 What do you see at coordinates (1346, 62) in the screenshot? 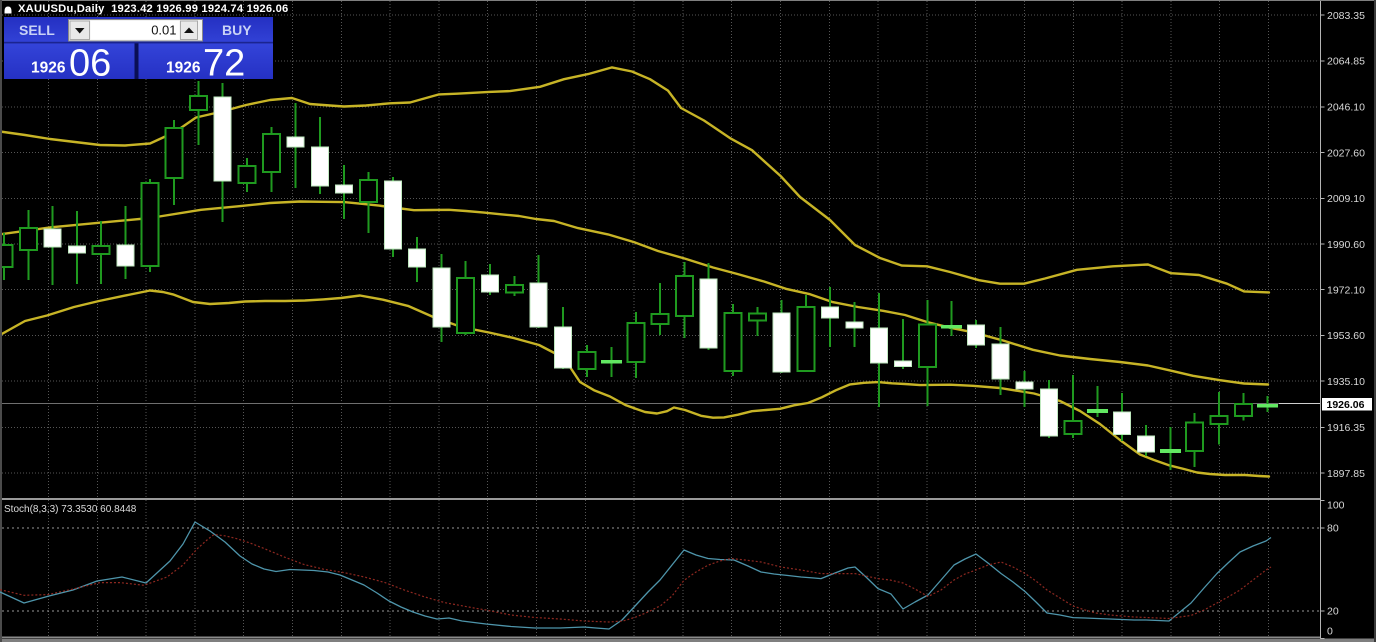
I see `svg-text: 2064.85` at bounding box center [1346, 62].